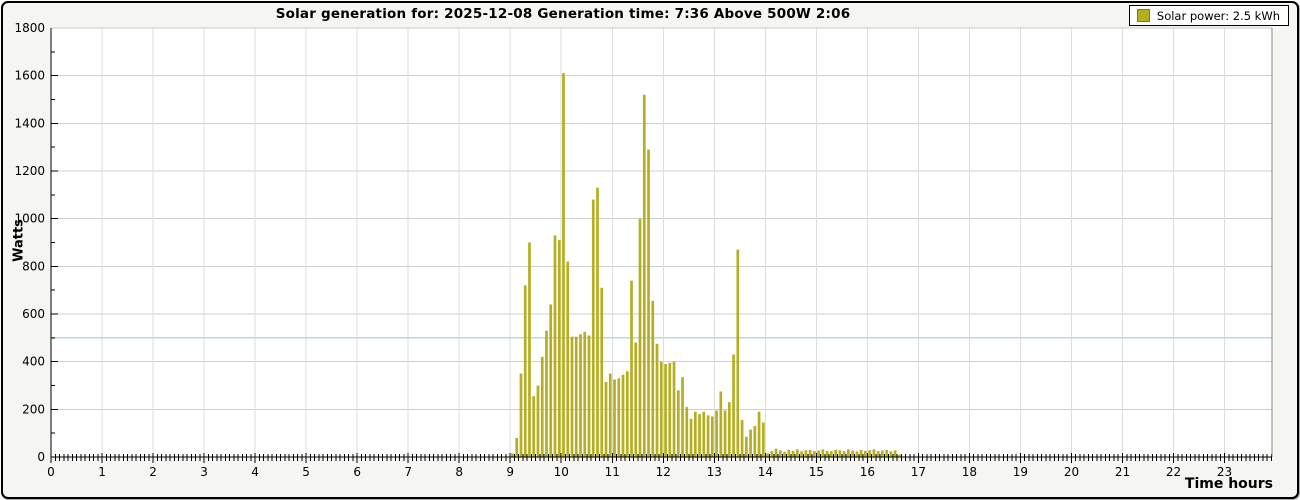 The image size is (1300, 500). What do you see at coordinates (1218, 15) in the screenshot?
I see `legend-label: Solar power: 2.5 kWh` at bounding box center [1218, 15].